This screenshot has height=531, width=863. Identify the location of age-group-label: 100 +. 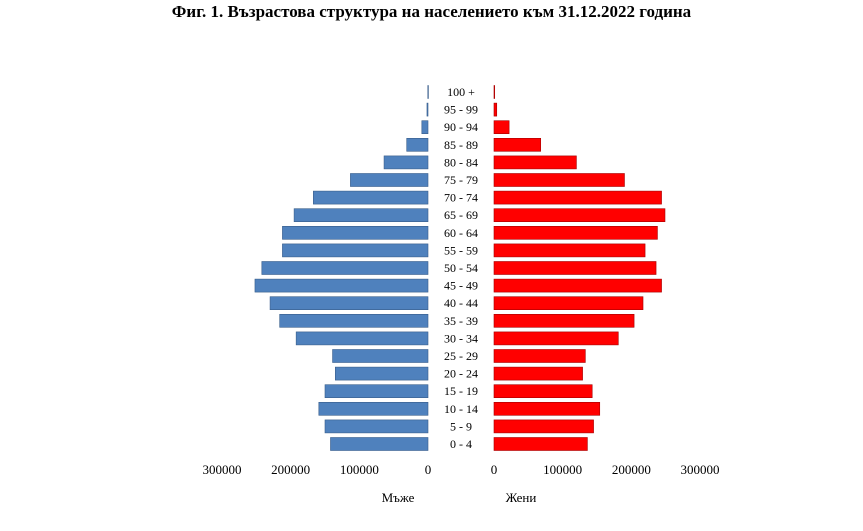
(461, 92).